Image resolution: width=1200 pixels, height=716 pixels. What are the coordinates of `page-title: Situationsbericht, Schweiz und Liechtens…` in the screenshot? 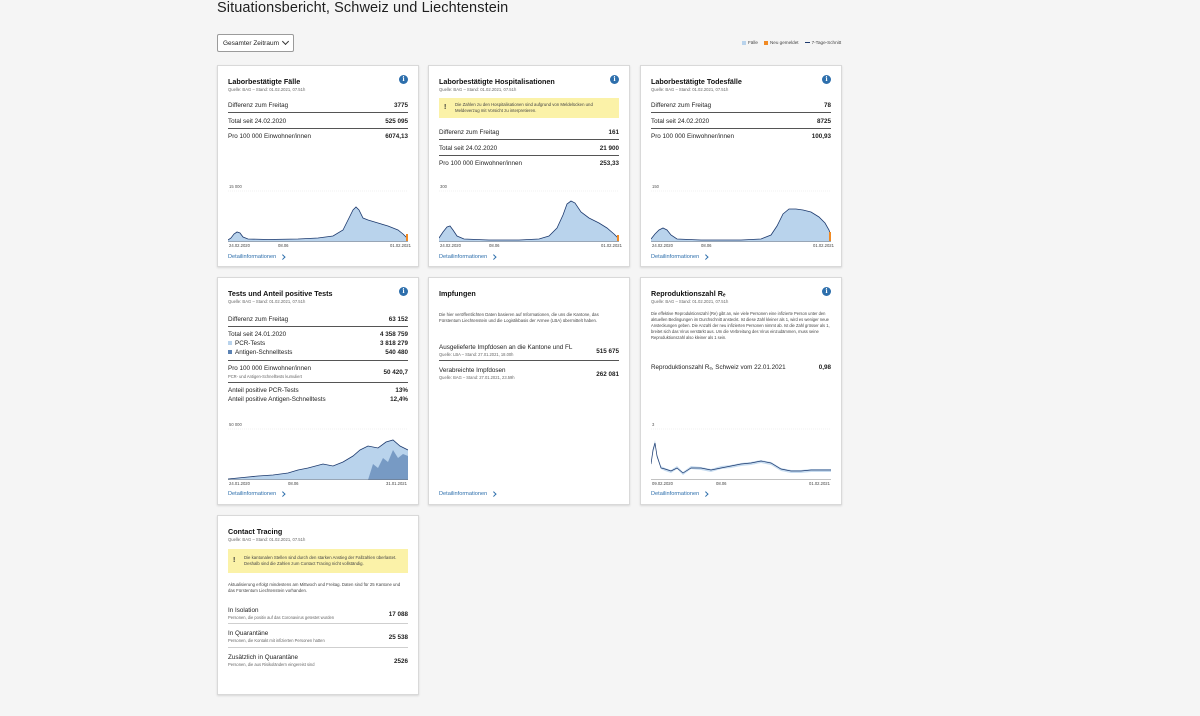 It's located at (363, 8).